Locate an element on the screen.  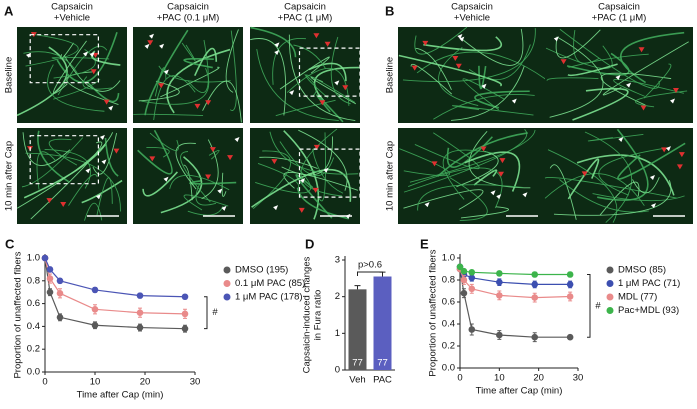
image-background is located at coordinates (472, 176).